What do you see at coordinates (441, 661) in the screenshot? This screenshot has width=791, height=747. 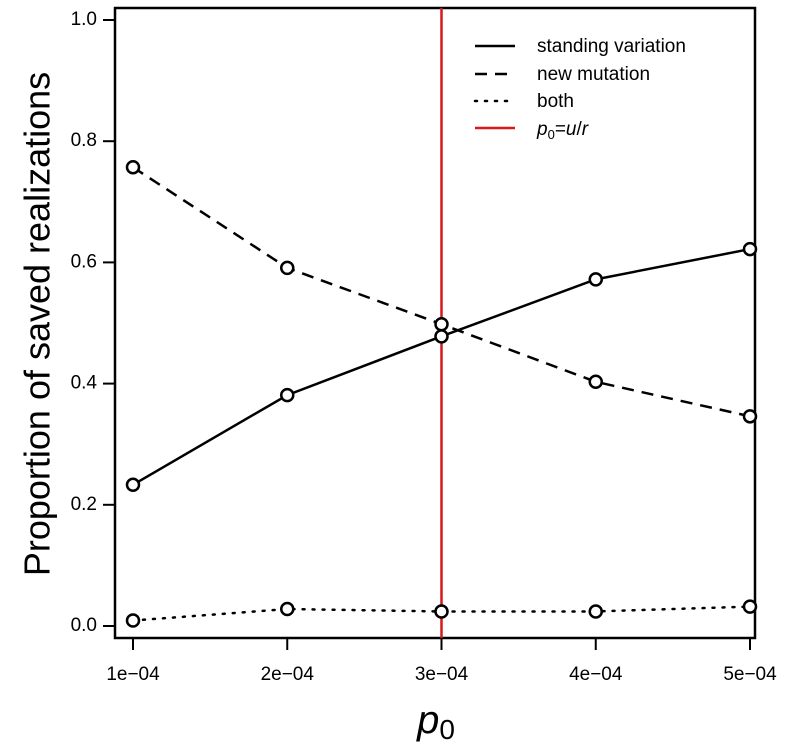 I see `x-axis: 1e−04 2e−04 3e−04 4e−04 5e−04` at bounding box center [441, 661].